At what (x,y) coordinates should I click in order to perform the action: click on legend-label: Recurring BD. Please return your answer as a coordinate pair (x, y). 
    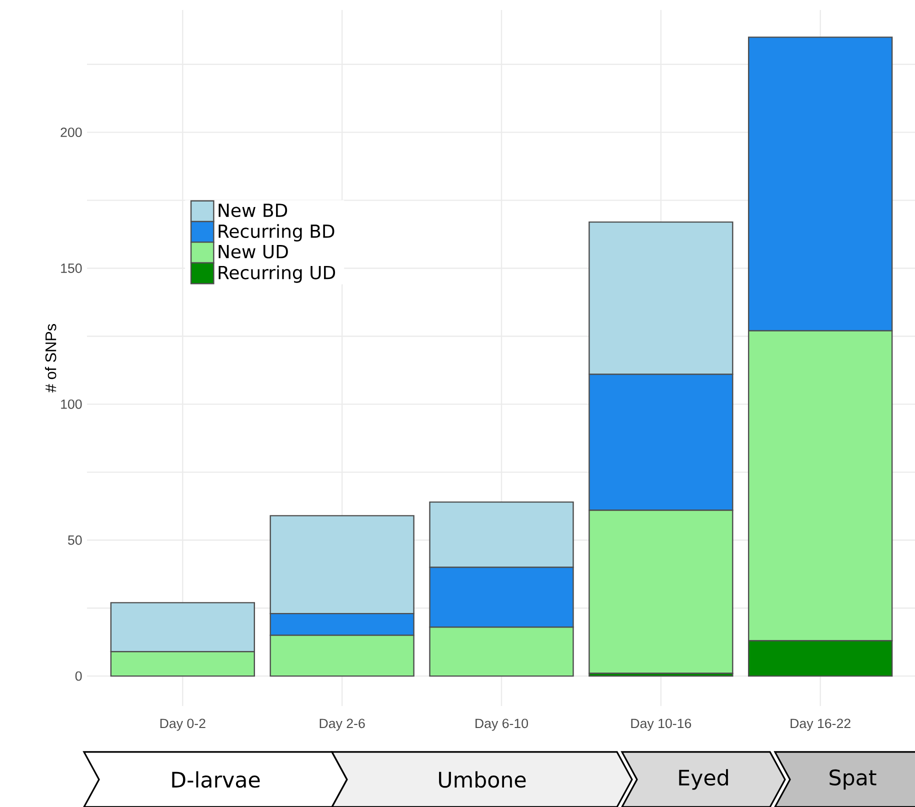
    Looking at the image, I should click on (276, 233).